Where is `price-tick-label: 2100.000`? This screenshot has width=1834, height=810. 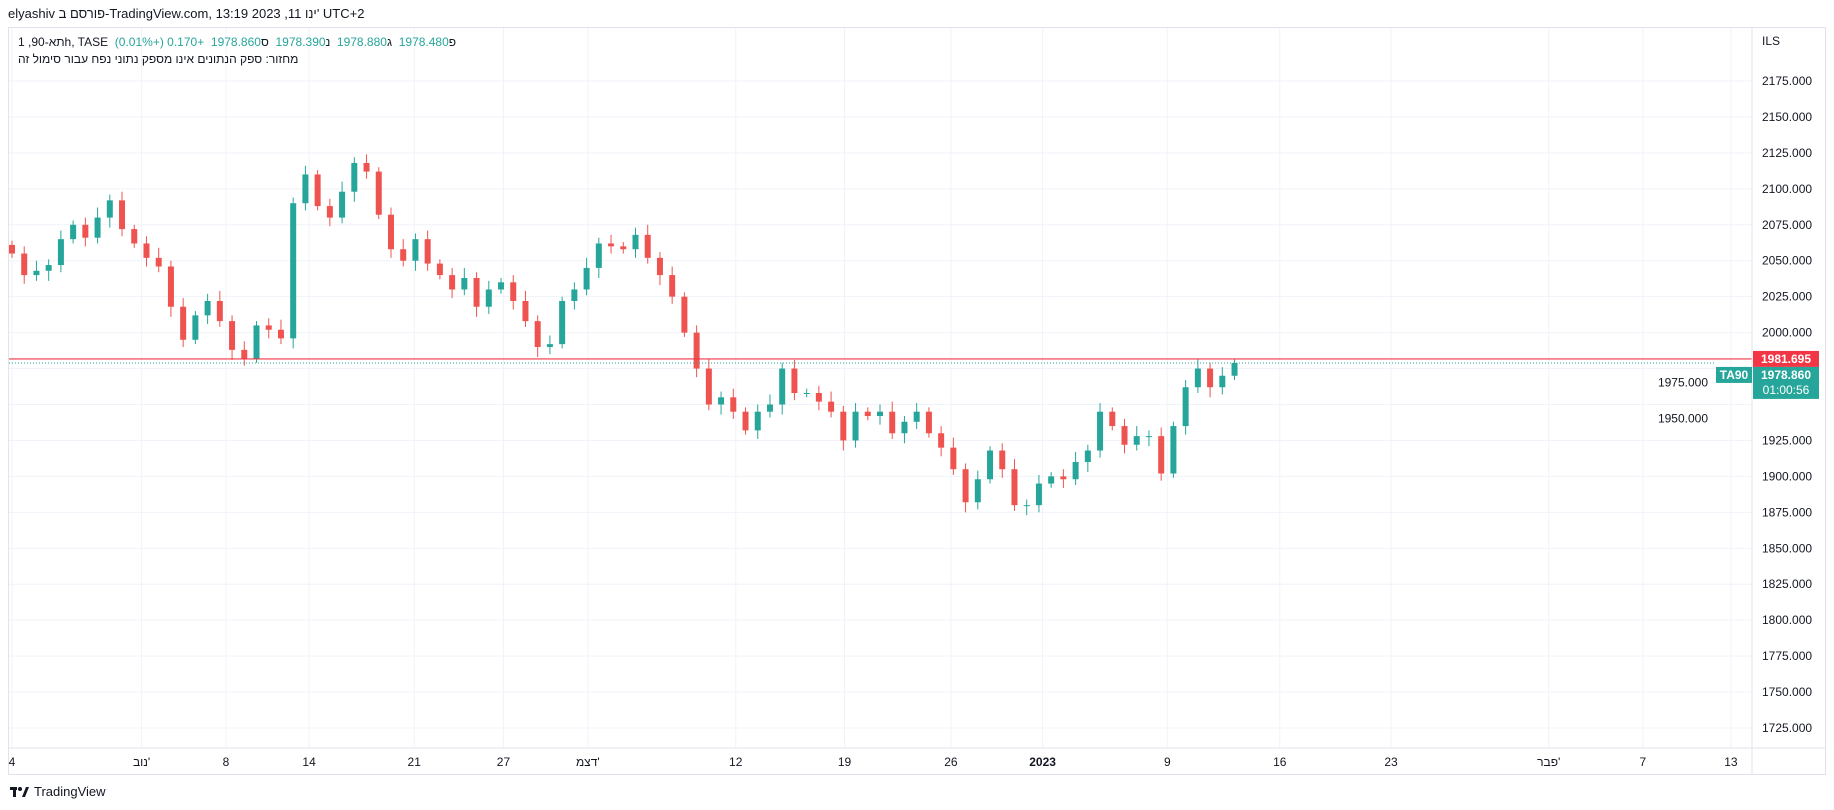
price-tick-label: 2100.000 is located at coordinates (1787, 189).